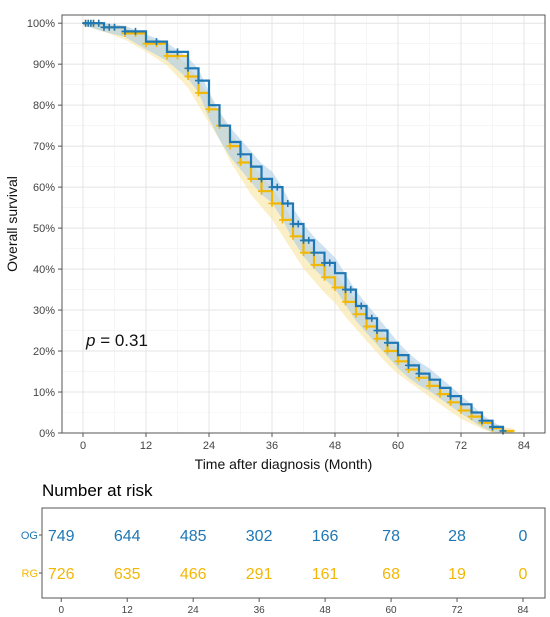 The width and height of the screenshot is (550, 617). What do you see at coordinates (128, 610) in the screenshot?
I see `risk-x-tick-label: 12` at bounding box center [128, 610].